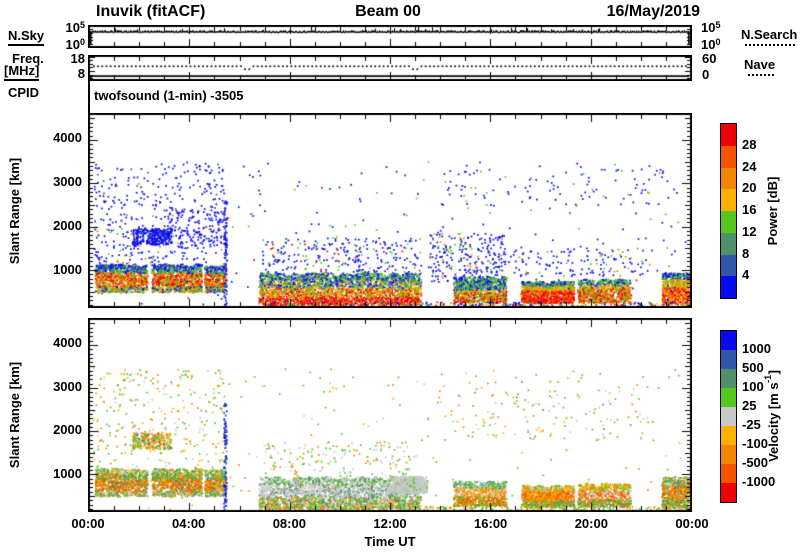 The height and width of the screenshot is (554, 800). What do you see at coordinates (751, 424) in the screenshot?
I see `colorbar-tick-label: -25` at bounding box center [751, 424].